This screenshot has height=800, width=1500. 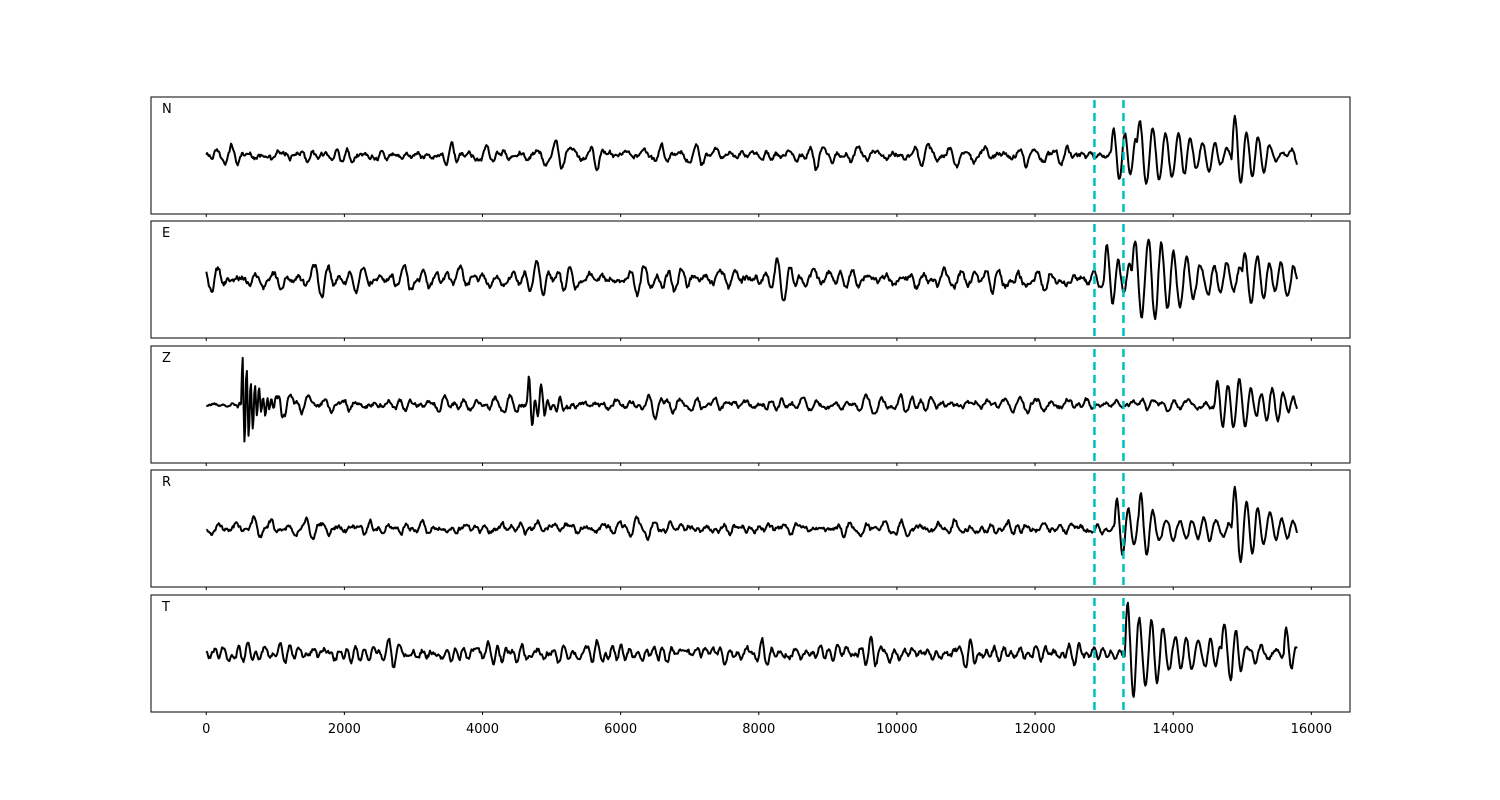 What do you see at coordinates (1311, 729) in the screenshot?
I see `x-tick-label: 16000` at bounding box center [1311, 729].